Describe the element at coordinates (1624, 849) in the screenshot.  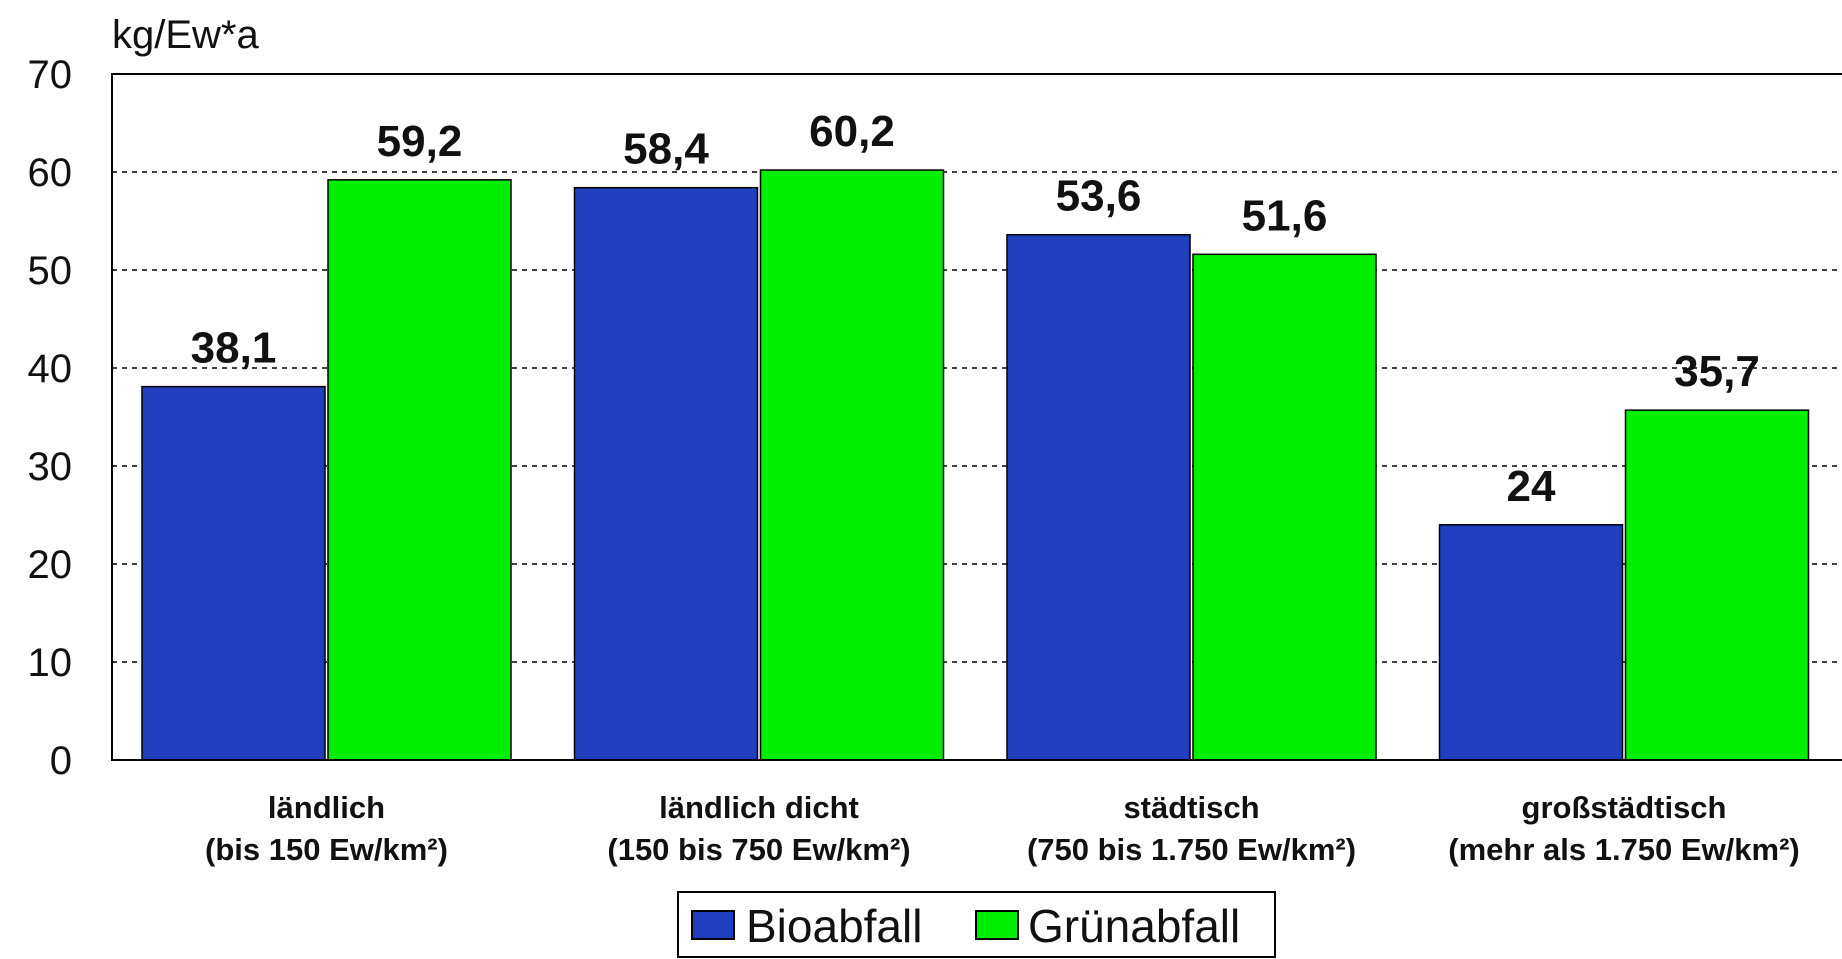
I see `x-category-label: (mehr als 1.750 Ew/km²)` at that location.